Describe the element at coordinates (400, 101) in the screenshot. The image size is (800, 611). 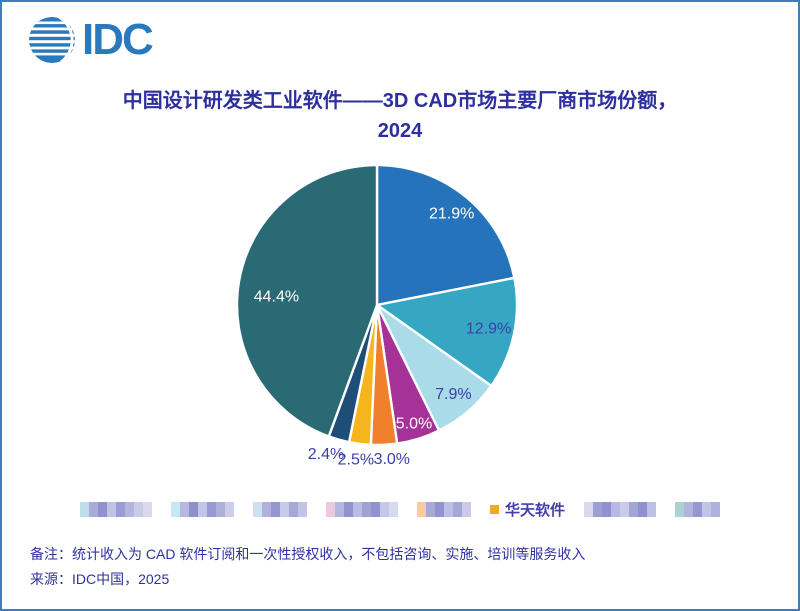
I see `chart-title-line1: 中国设计研发类工业软件——3D CAD市场主要厂商市场份额，` at that location.